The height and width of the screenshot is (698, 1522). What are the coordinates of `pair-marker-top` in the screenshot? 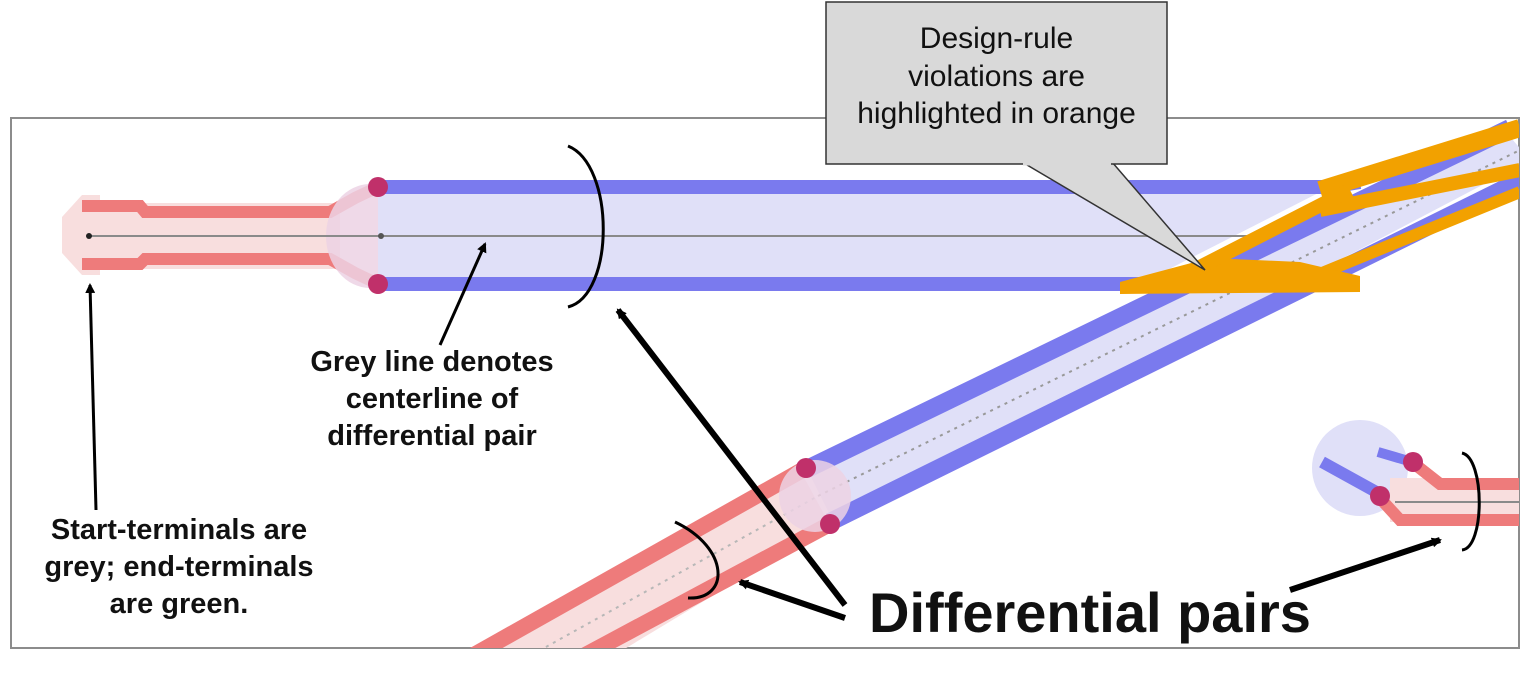 It's located at (586, 226).